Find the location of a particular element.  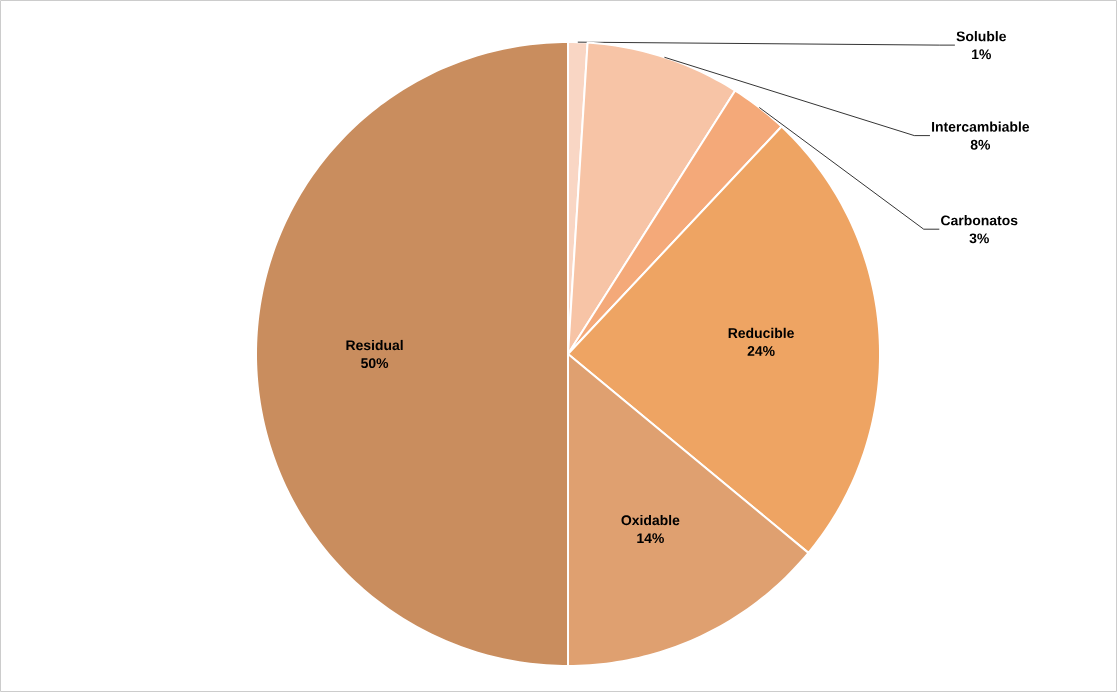

data-label: 24% is located at coordinates (761, 351).